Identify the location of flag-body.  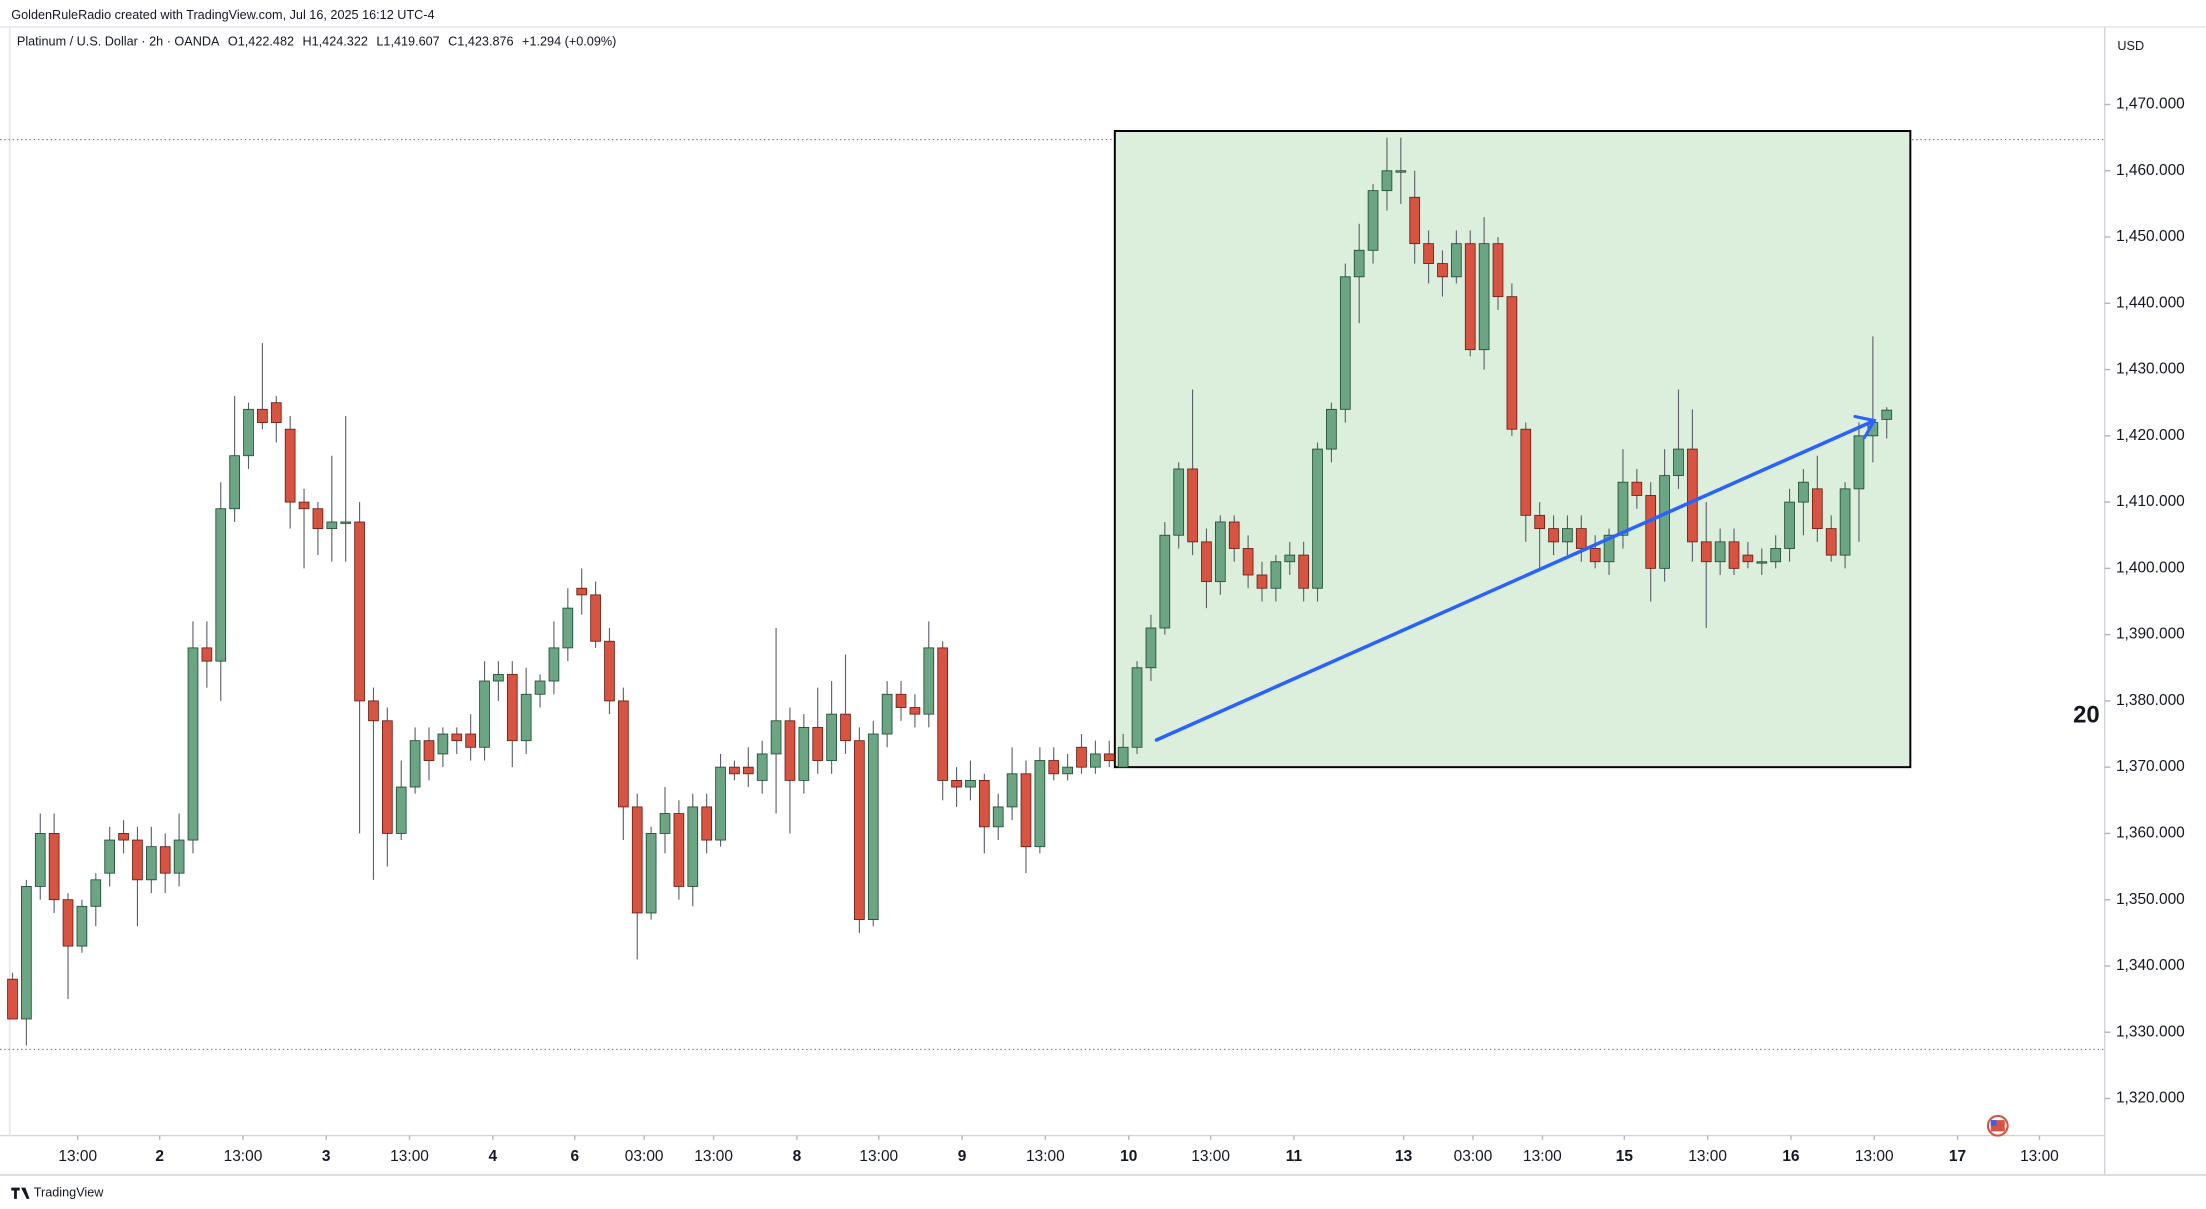
(1997, 1126).